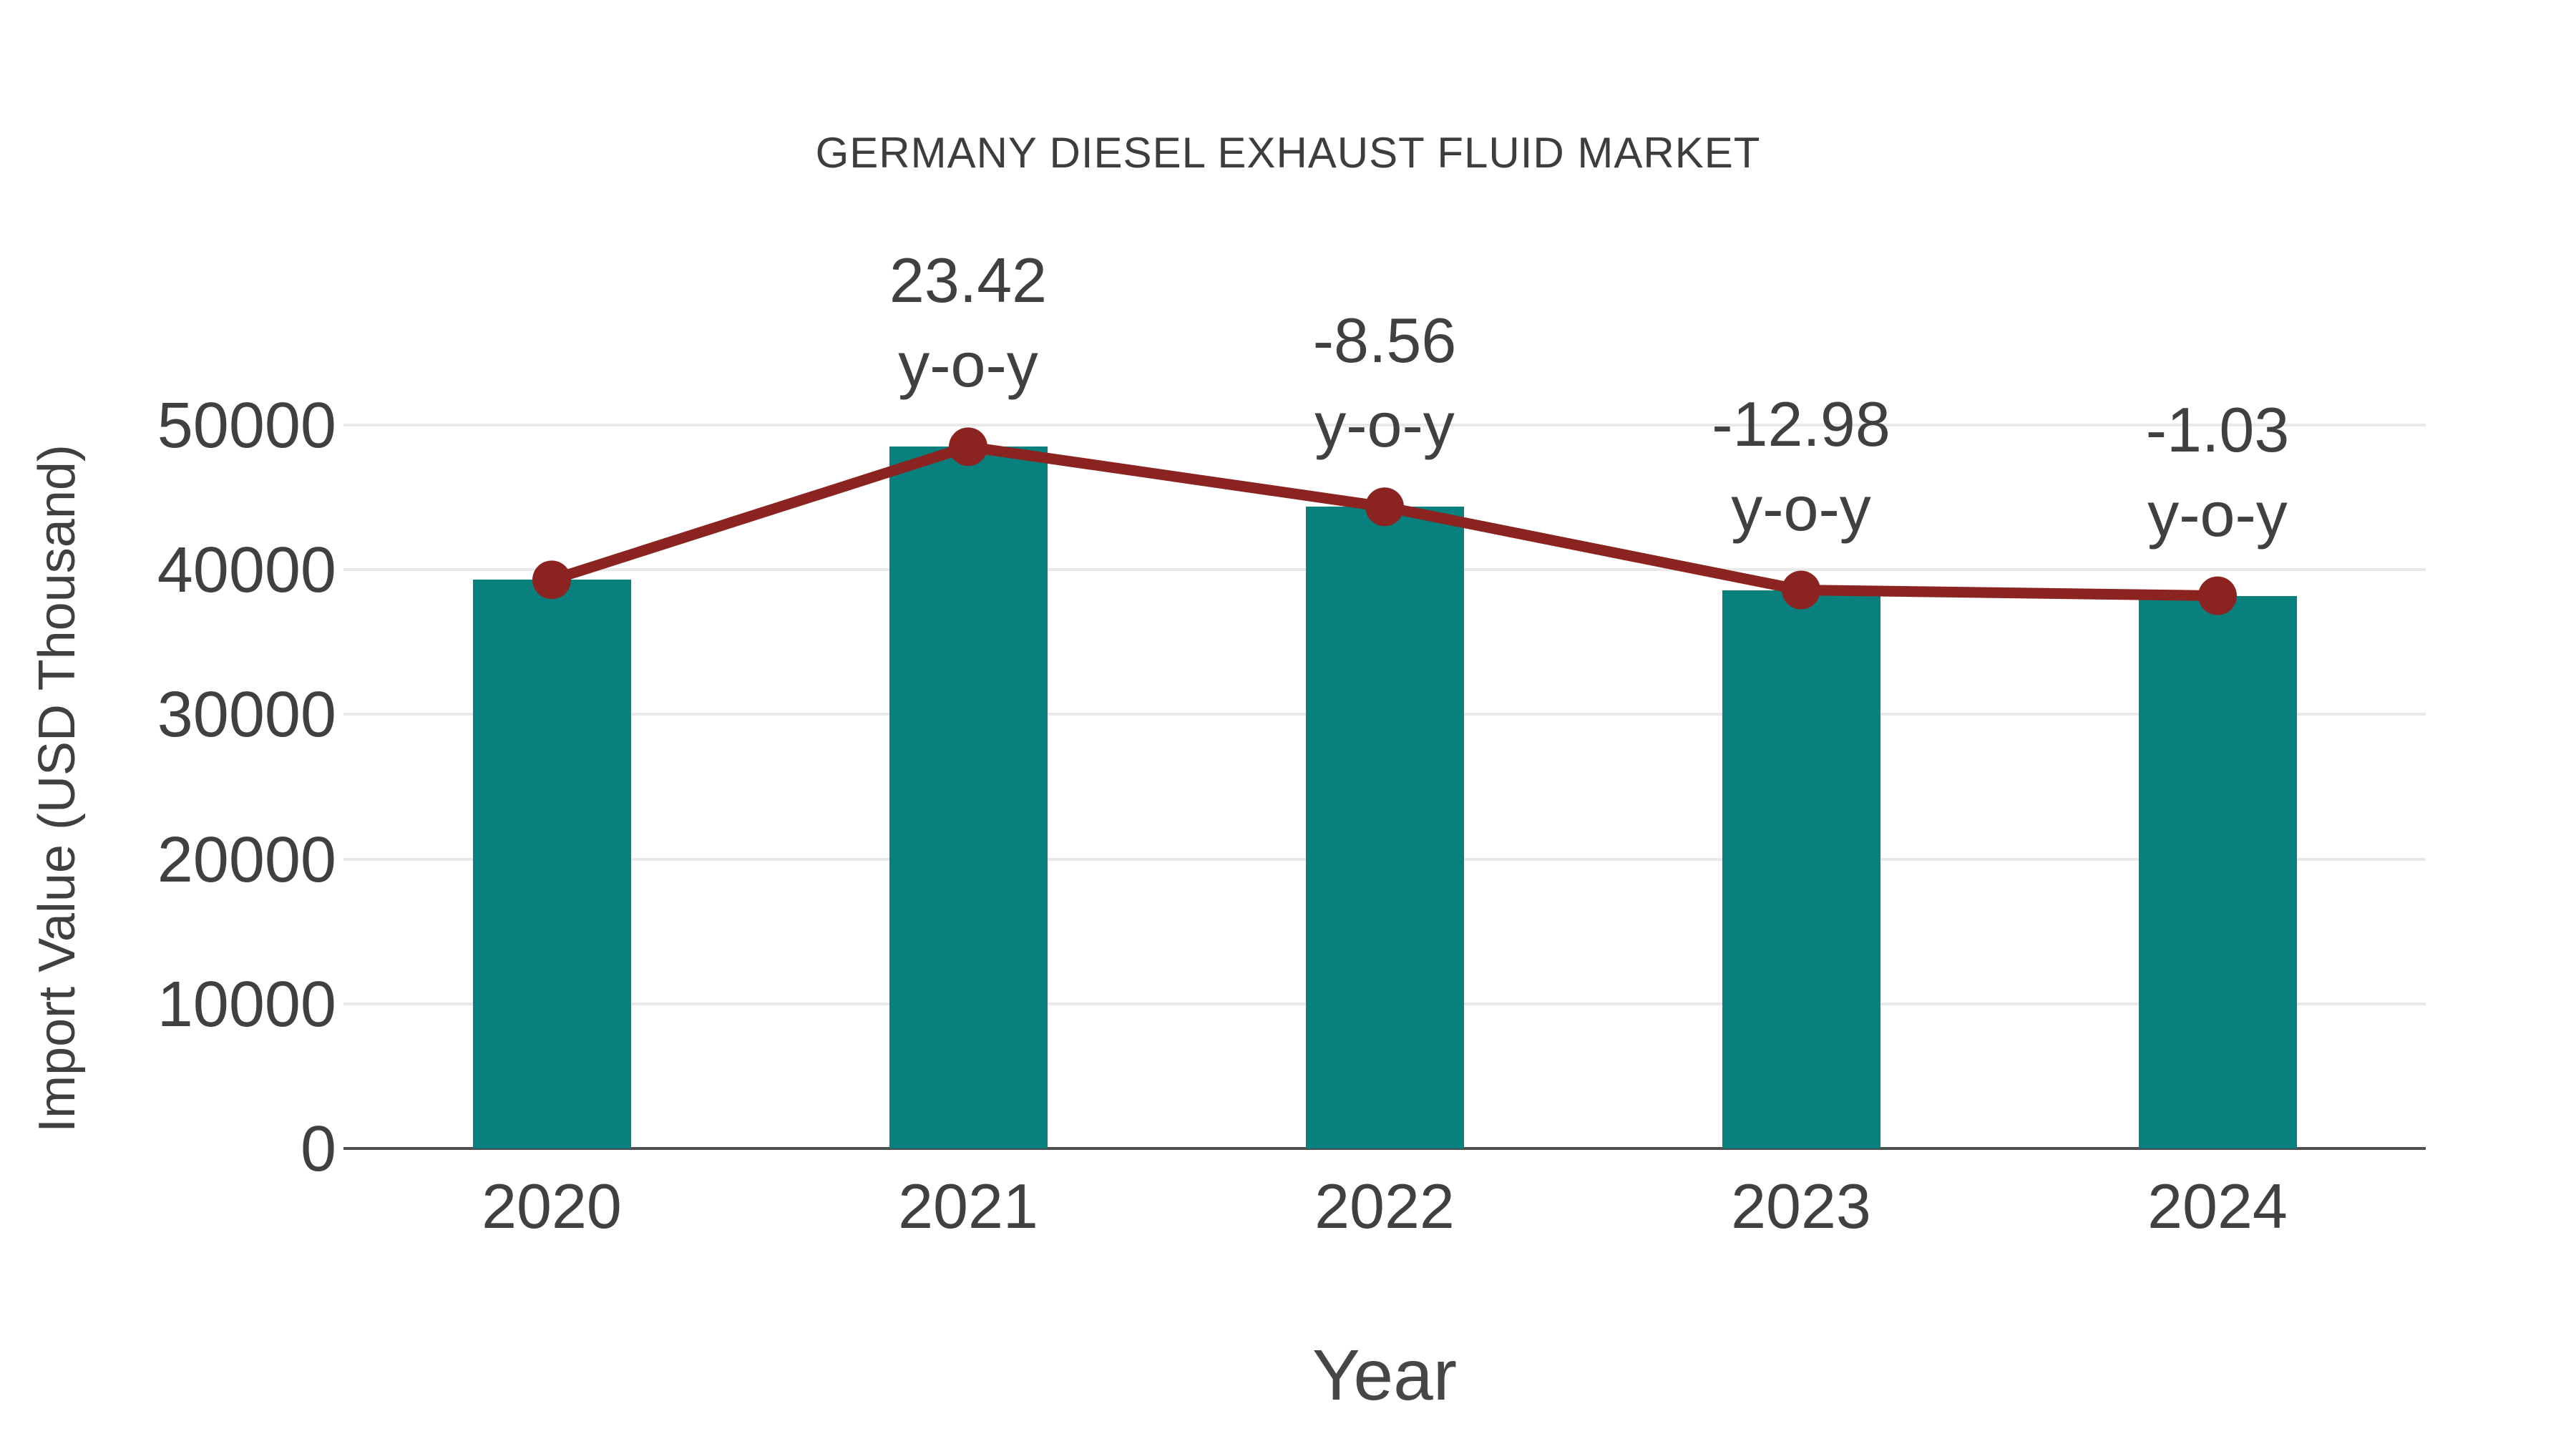  I want to click on y-tick-label: 40000, so click(246, 571).